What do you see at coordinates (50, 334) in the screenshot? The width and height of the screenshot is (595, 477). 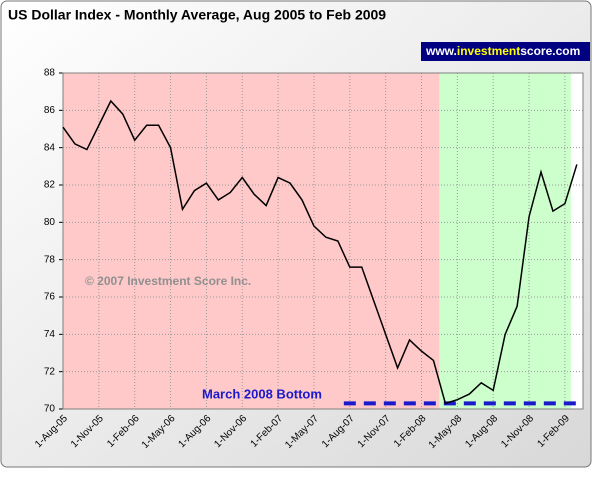 I see `y-tick-label: 74` at bounding box center [50, 334].